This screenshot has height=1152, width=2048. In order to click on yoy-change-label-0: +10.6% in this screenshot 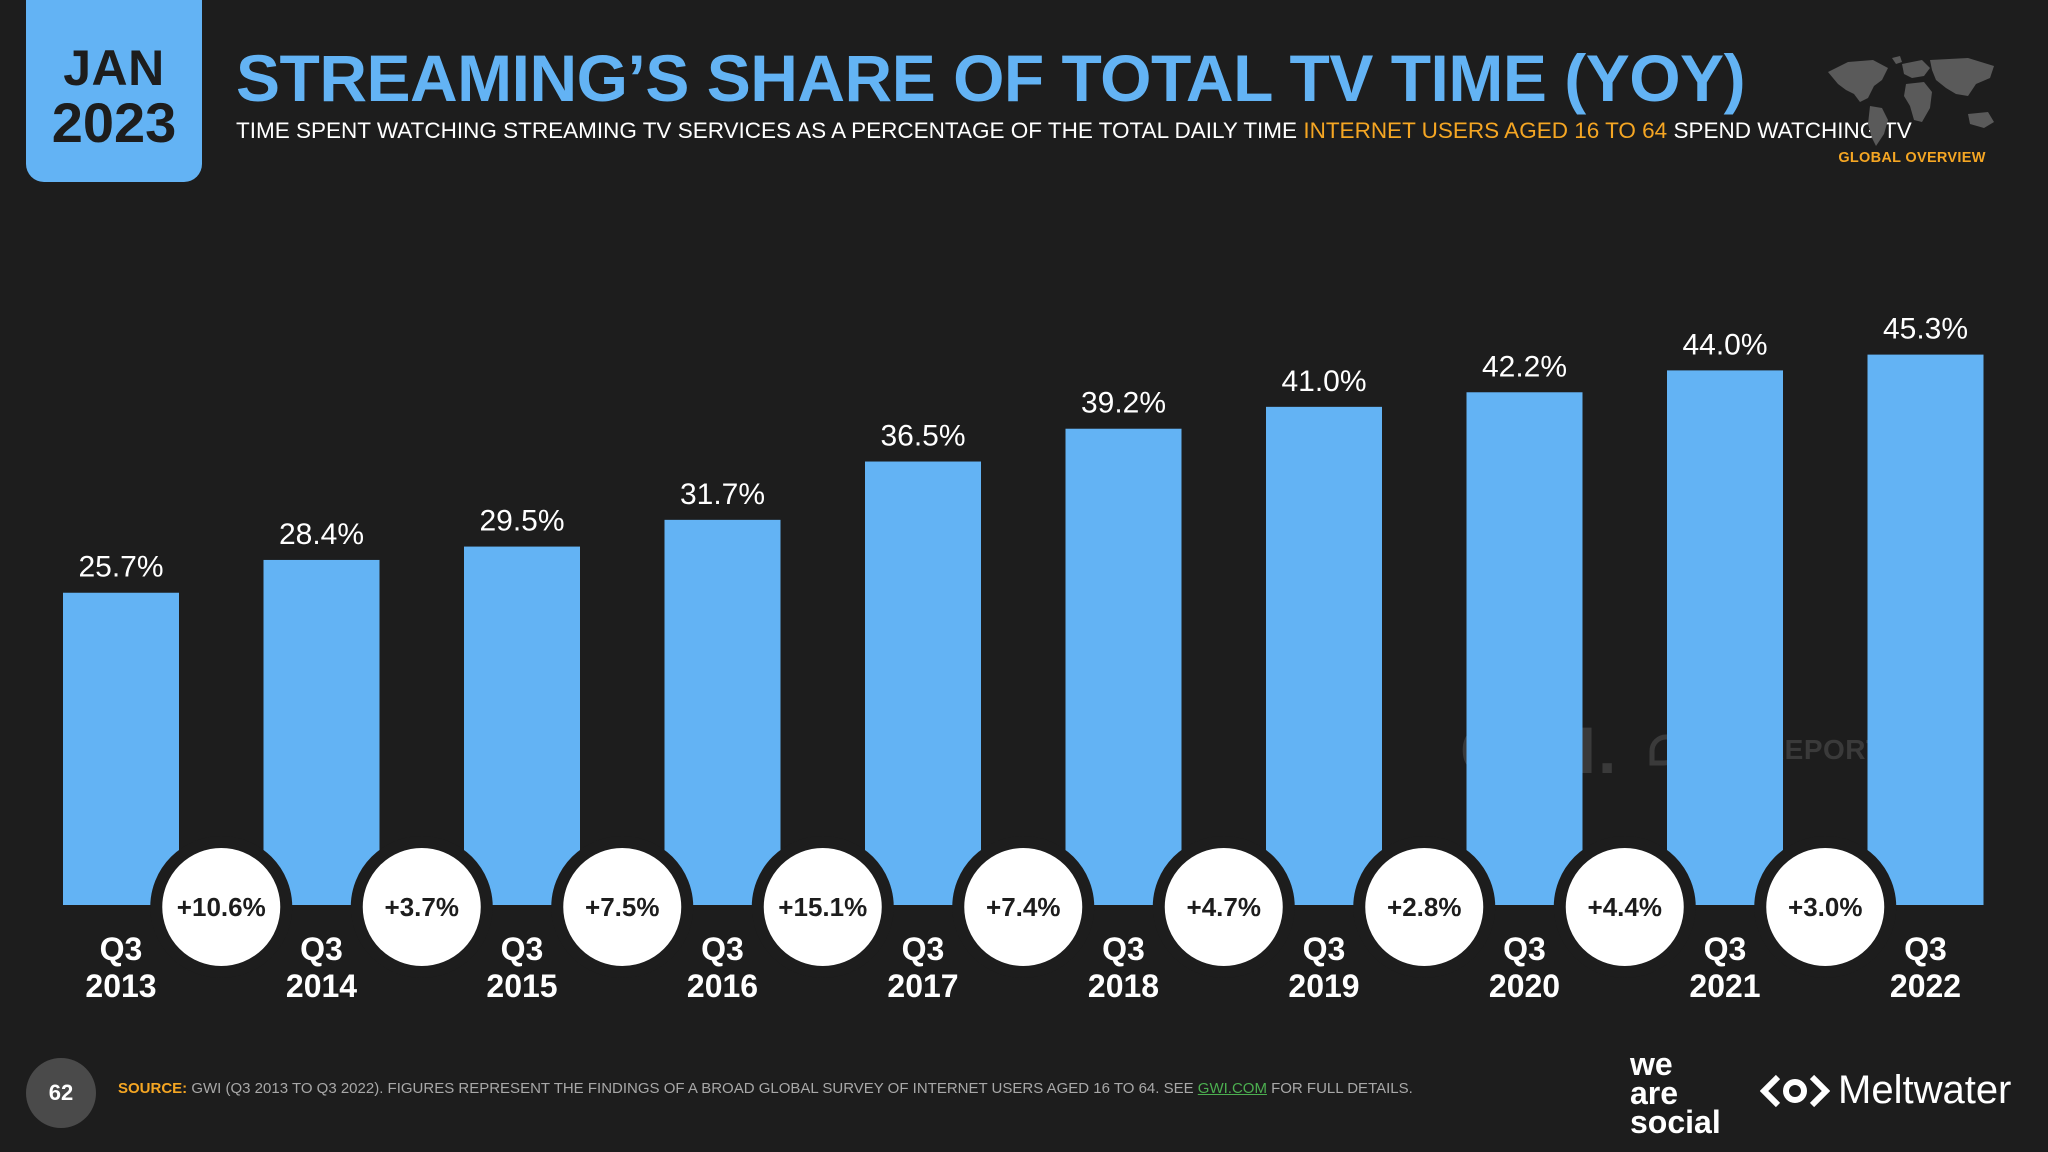, I will do `click(221, 907)`.